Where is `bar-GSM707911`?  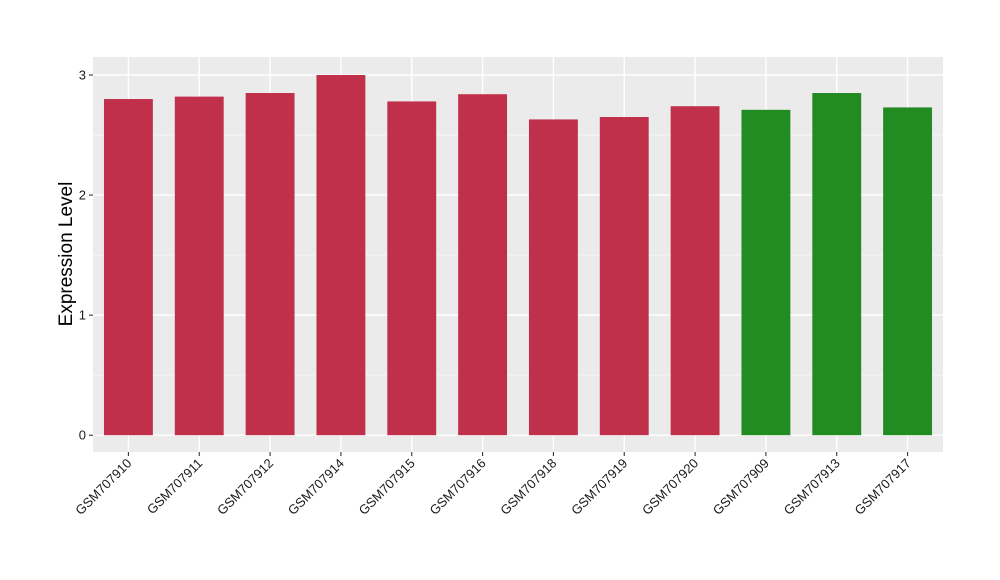
bar-GSM707911 is located at coordinates (199, 266).